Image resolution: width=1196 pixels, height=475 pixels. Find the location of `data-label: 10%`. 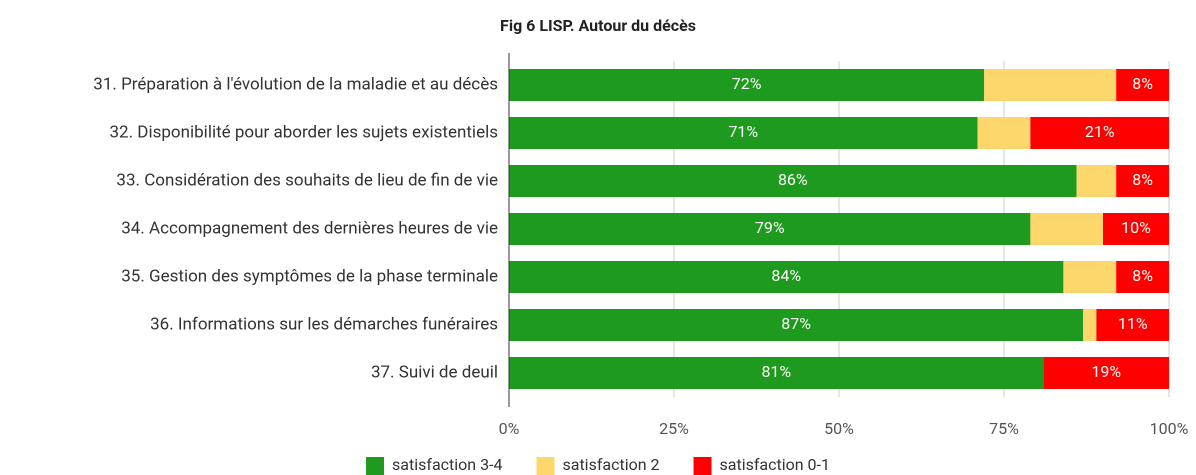

data-label: 10% is located at coordinates (1136, 227).